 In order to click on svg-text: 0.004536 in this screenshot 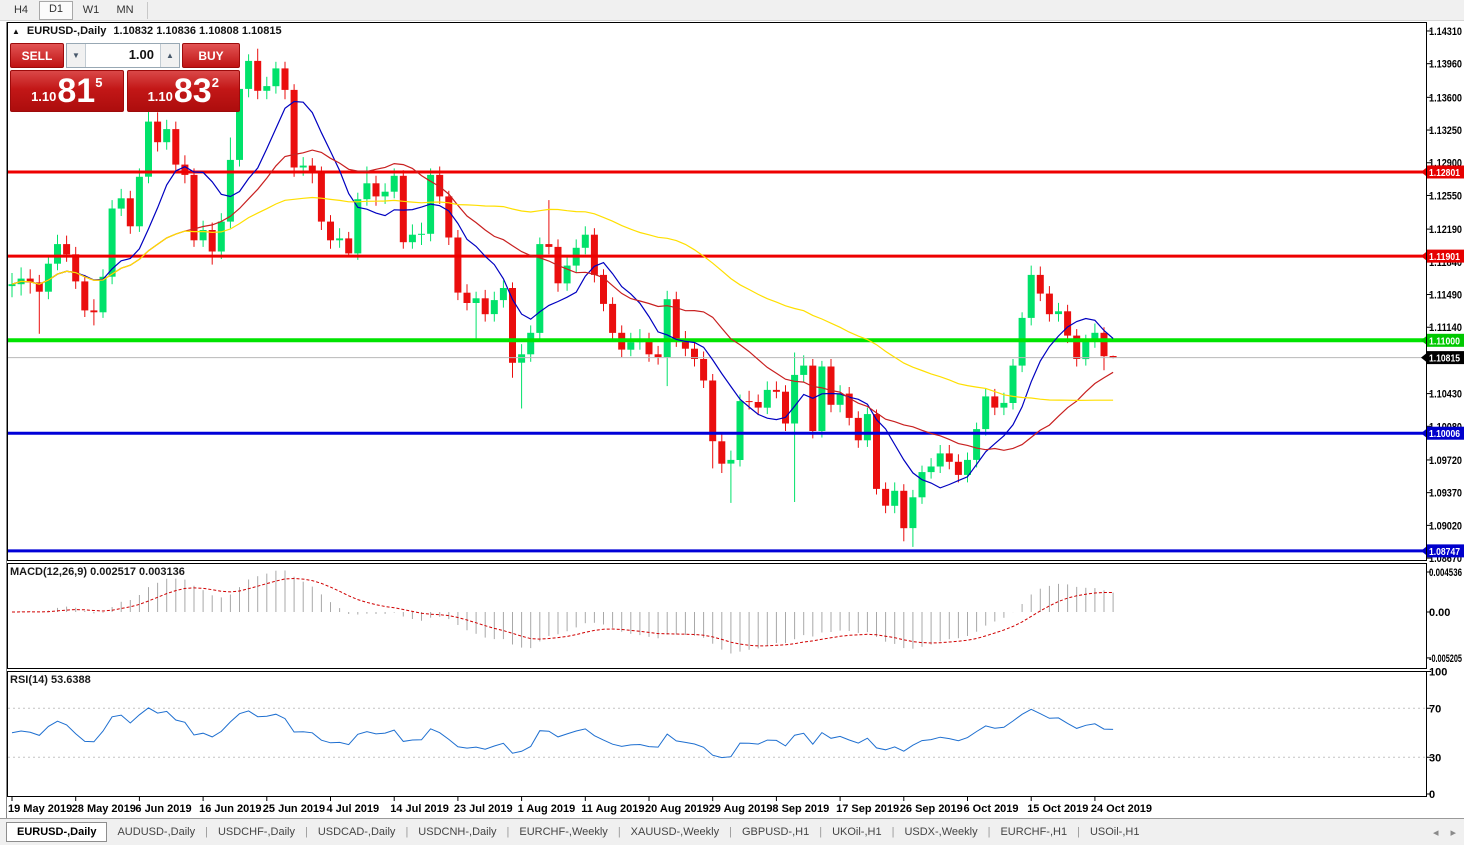, I will do `click(1445, 573)`.